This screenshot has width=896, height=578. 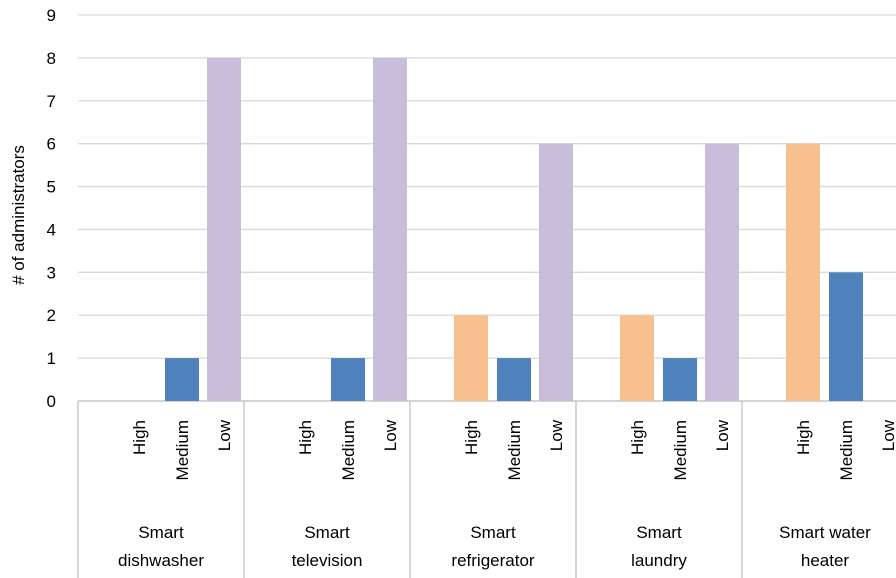 What do you see at coordinates (327, 560) in the screenshot?
I see `group-label: television` at bounding box center [327, 560].